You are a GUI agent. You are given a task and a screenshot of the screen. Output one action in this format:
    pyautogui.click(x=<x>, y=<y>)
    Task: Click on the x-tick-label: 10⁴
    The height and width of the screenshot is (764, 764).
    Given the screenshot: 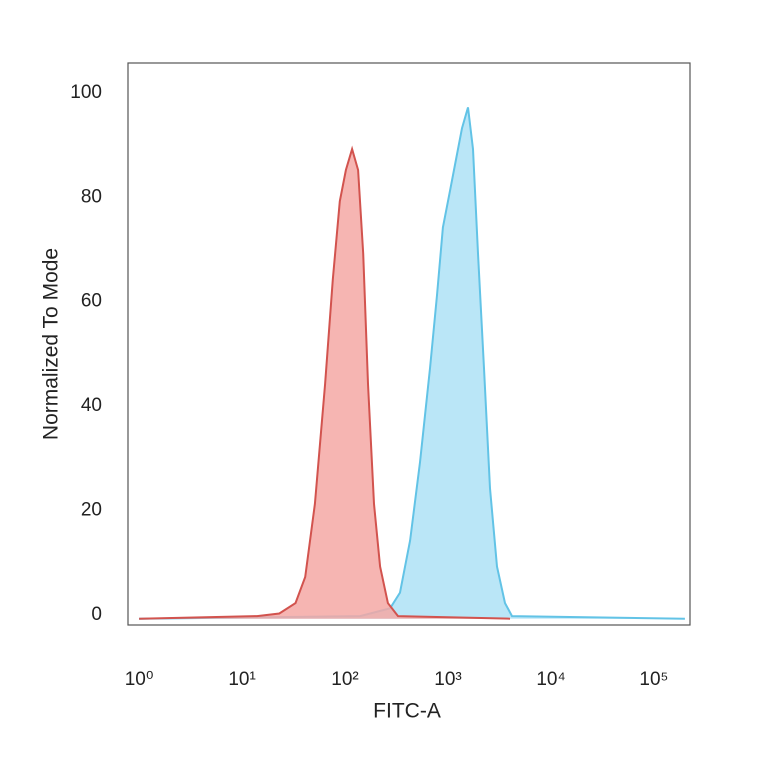 What is the action you would take?
    pyautogui.click(x=550, y=679)
    